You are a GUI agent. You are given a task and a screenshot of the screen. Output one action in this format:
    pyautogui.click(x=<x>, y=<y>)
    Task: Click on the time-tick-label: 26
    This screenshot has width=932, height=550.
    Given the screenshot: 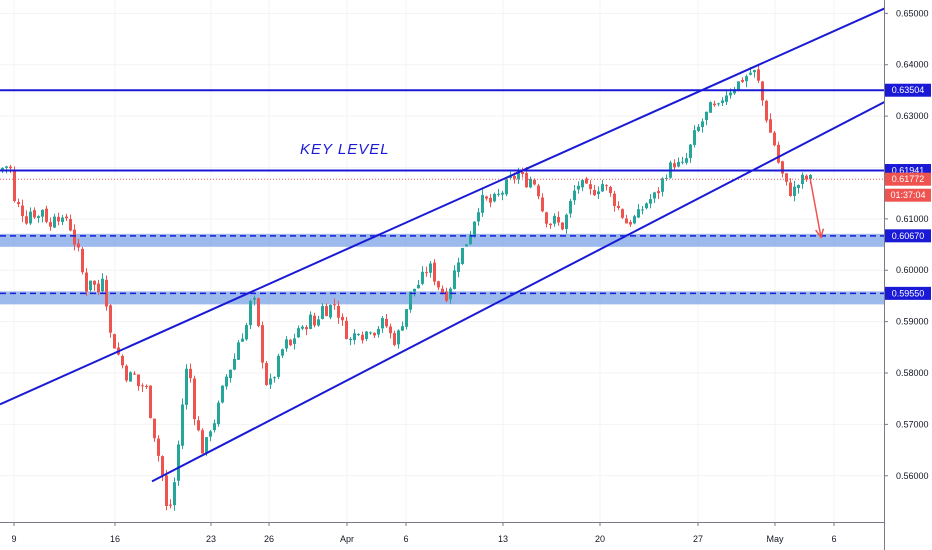 What is the action you would take?
    pyautogui.click(x=269, y=539)
    